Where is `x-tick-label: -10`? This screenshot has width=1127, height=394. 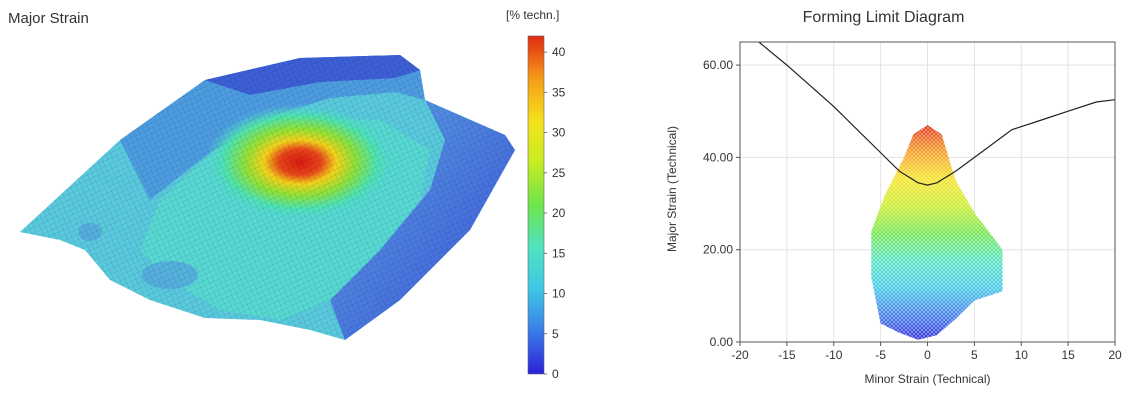 x-tick-label: -10 is located at coordinates (834, 355).